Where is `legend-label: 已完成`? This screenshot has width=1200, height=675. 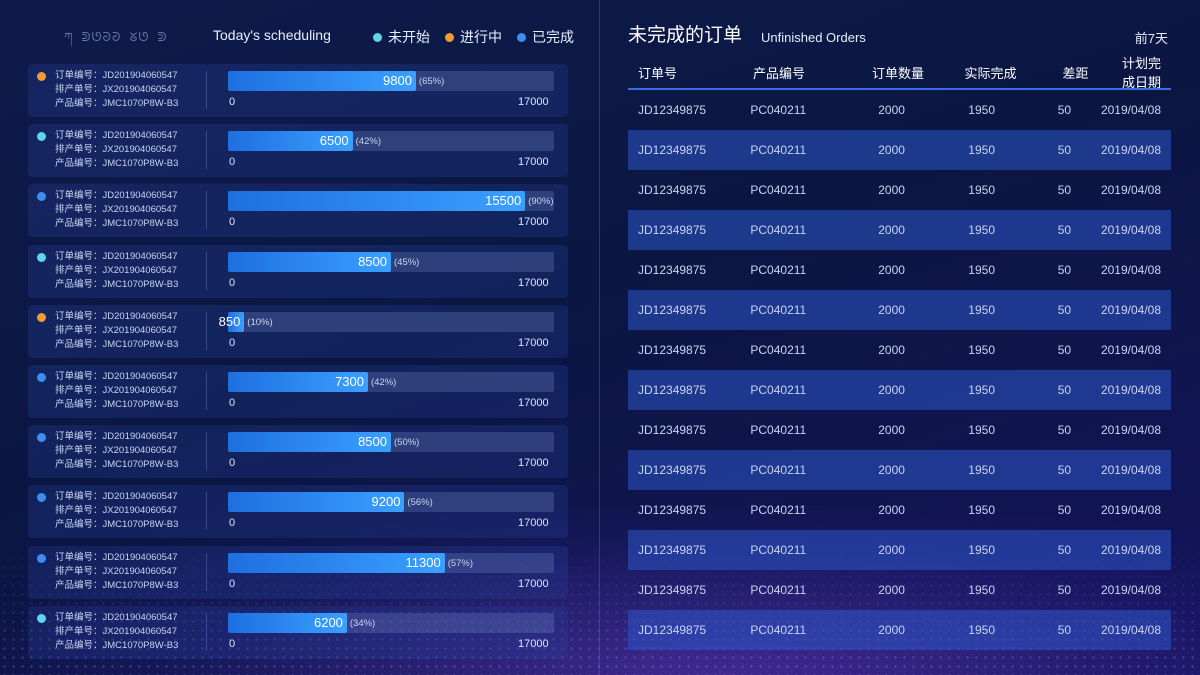 legend-label: 已完成 is located at coordinates (553, 37).